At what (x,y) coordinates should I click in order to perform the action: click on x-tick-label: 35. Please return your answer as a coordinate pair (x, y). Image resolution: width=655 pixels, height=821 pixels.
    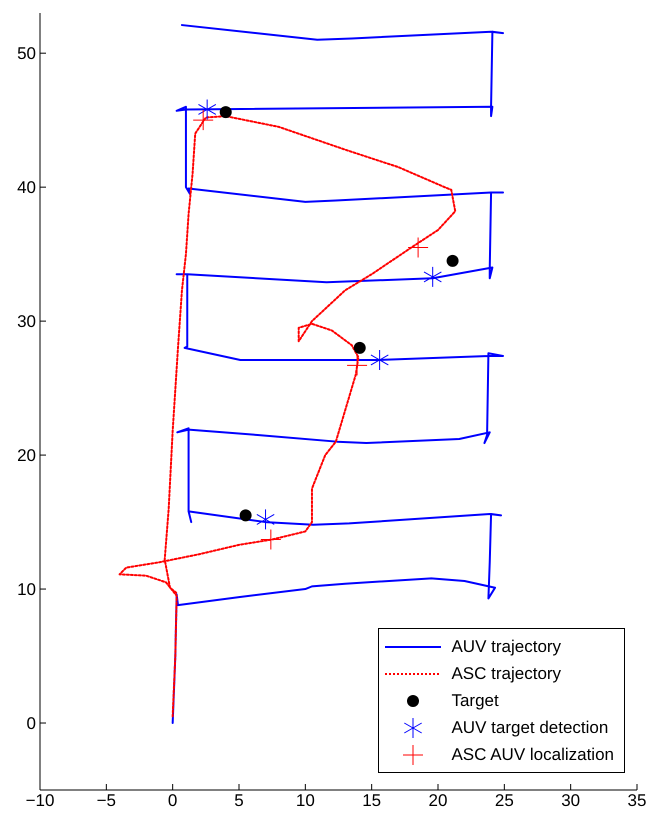
    Looking at the image, I should click on (637, 800).